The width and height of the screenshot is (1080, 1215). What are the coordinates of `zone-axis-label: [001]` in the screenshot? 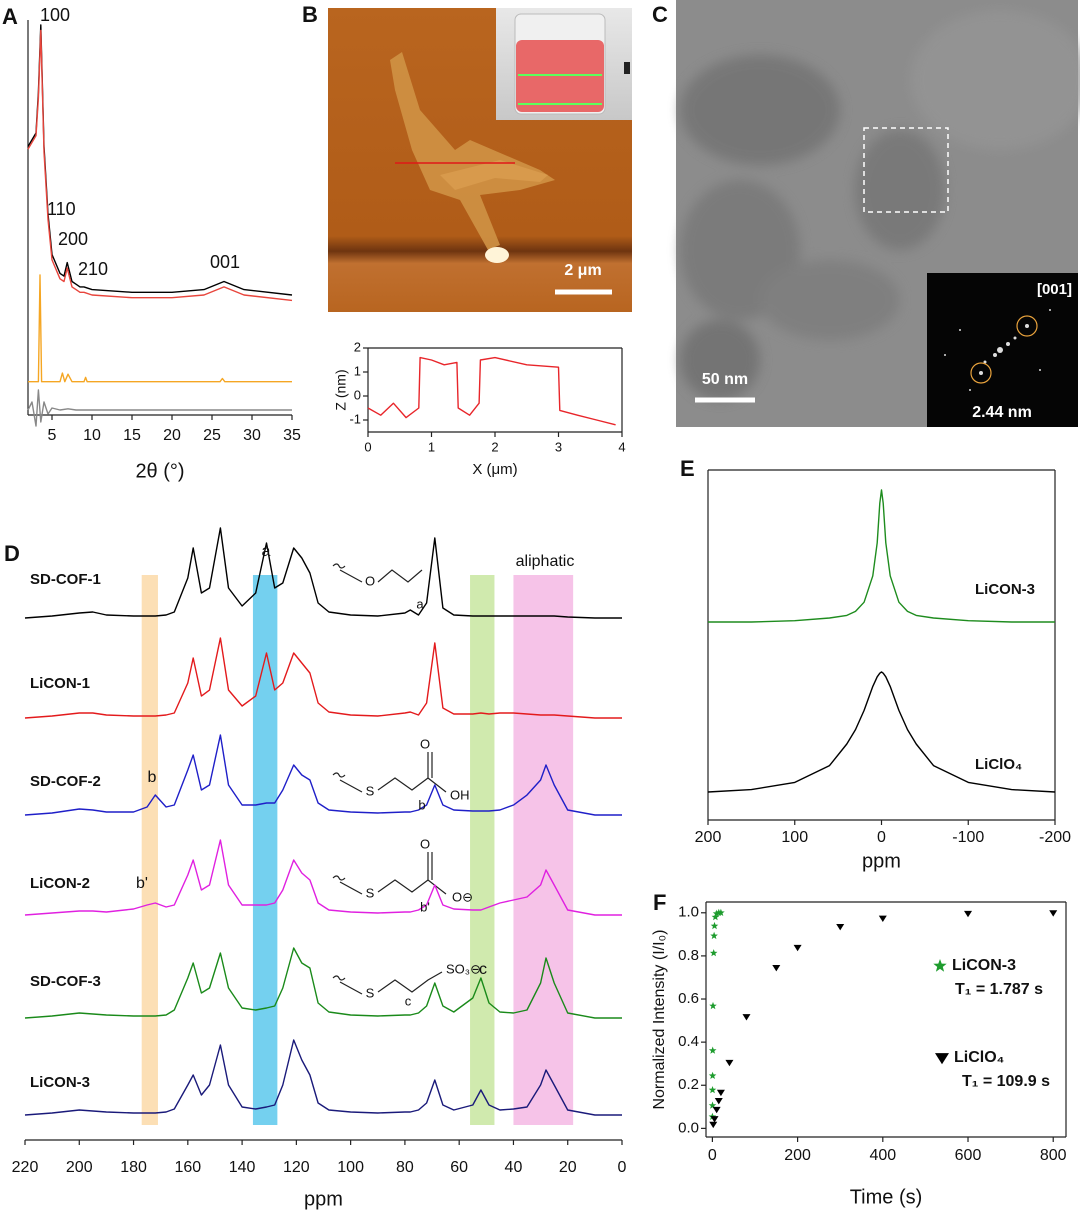 It's located at (1054, 289).